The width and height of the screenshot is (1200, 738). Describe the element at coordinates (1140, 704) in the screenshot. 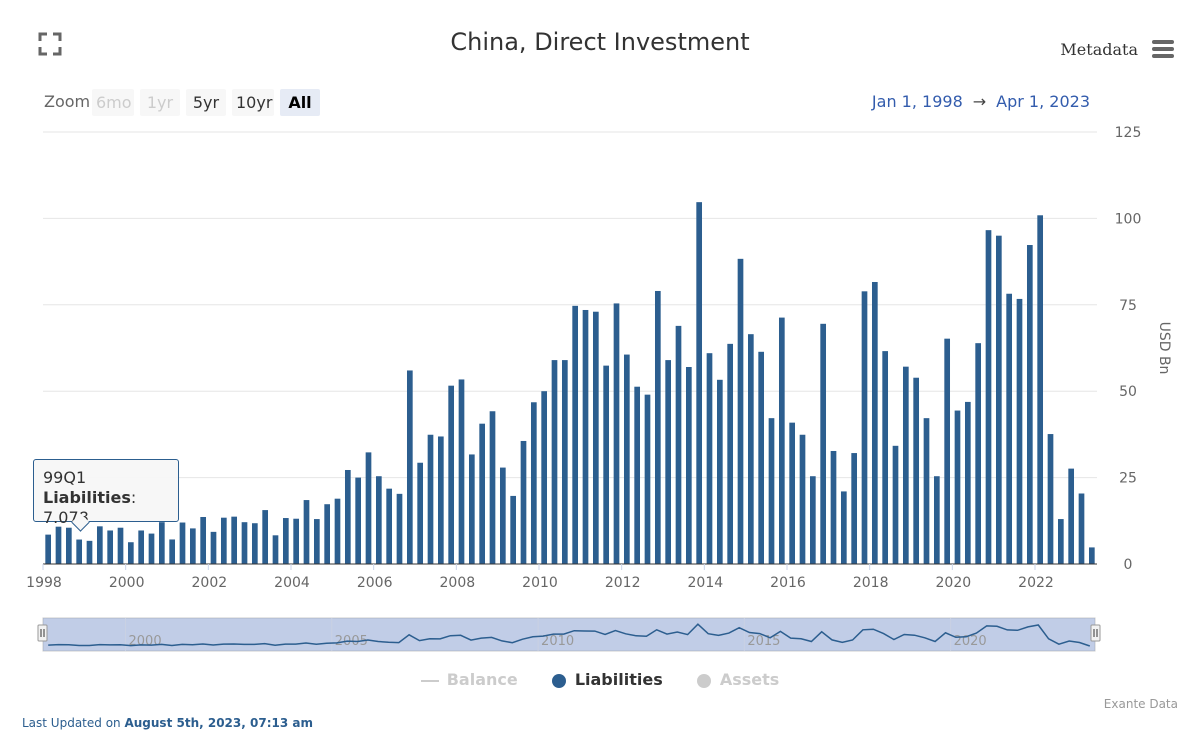

I see `credits-link: Exante Data` at that location.